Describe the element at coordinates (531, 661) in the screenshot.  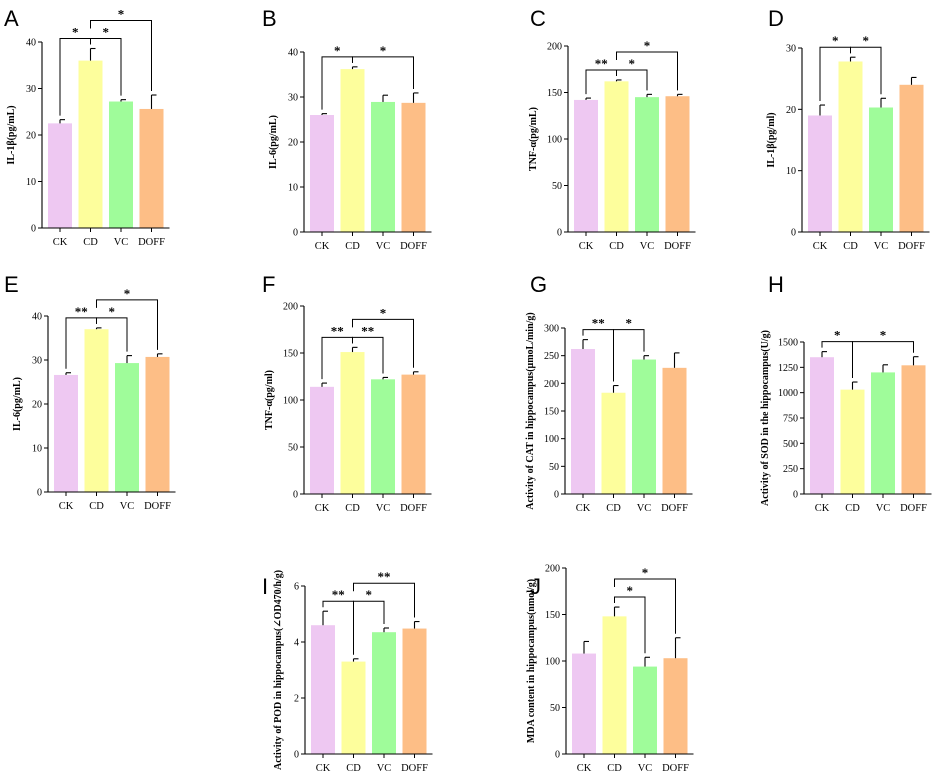
I see `y-axis-title: MDA content in hippocampus(nmol/g)` at that location.